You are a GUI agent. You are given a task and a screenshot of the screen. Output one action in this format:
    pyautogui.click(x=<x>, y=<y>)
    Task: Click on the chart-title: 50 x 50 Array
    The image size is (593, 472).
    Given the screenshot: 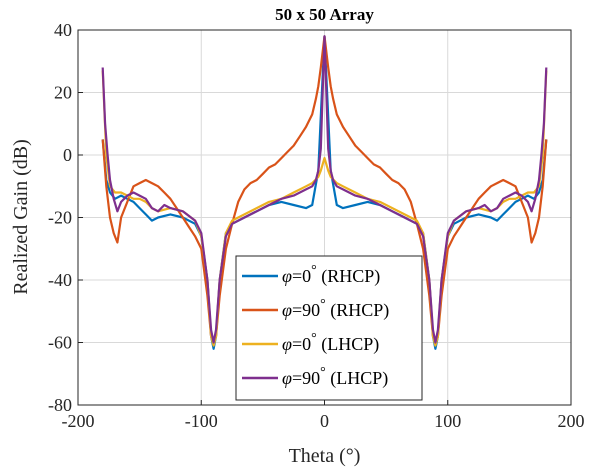 What is the action you would take?
    pyautogui.click(x=324, y=14)
    